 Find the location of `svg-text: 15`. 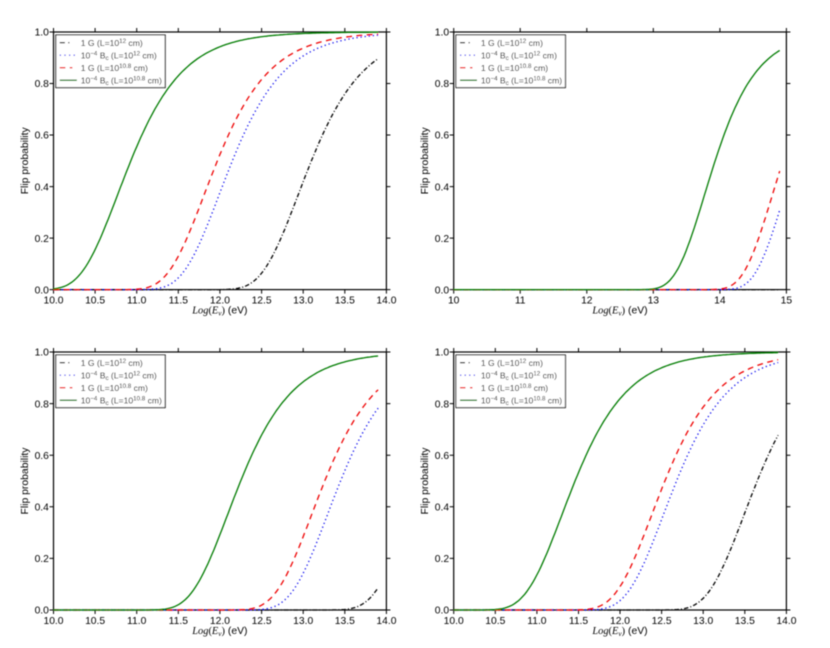

svg-text: 15 is located at coordinates (787, 301).